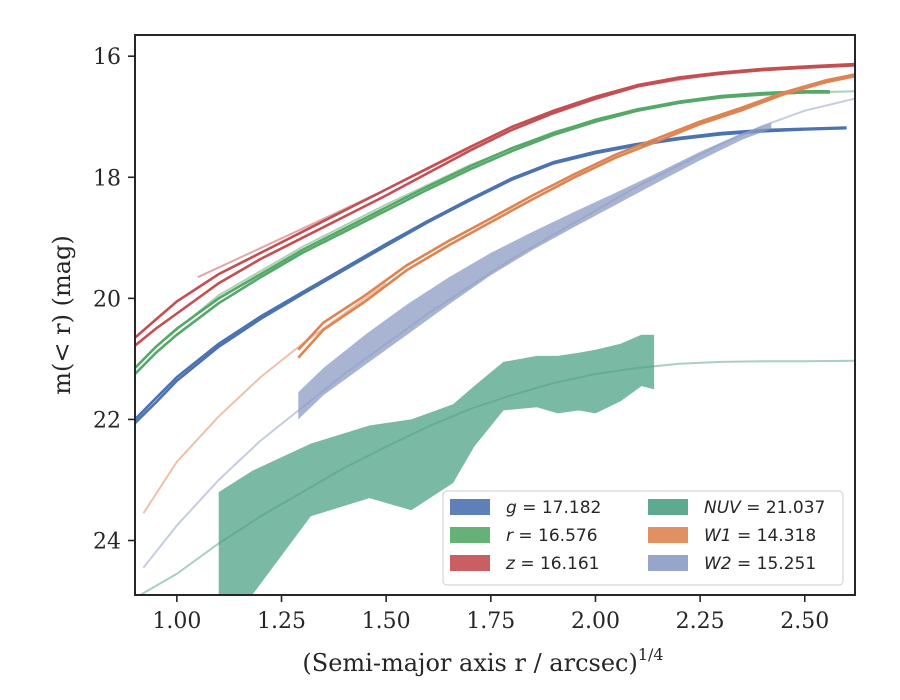 The image size is (900, 700). Describe the element at coordinates (700, 621) in the screenshot. I see `x-tick-label: 2.25` at that location.